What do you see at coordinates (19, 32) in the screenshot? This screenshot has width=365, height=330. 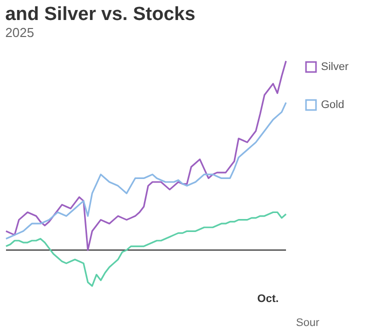 I see `chart-subtitle: 2025` at bounding box center [19, 32].